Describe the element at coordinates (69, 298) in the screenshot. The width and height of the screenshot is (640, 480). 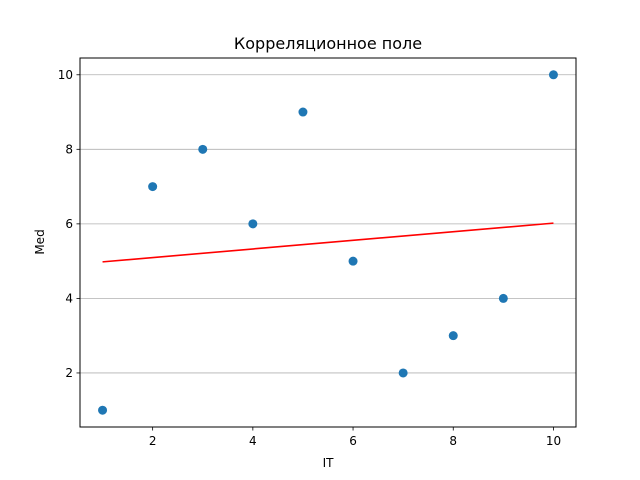
I see `y-tick-label: 4` at that location.